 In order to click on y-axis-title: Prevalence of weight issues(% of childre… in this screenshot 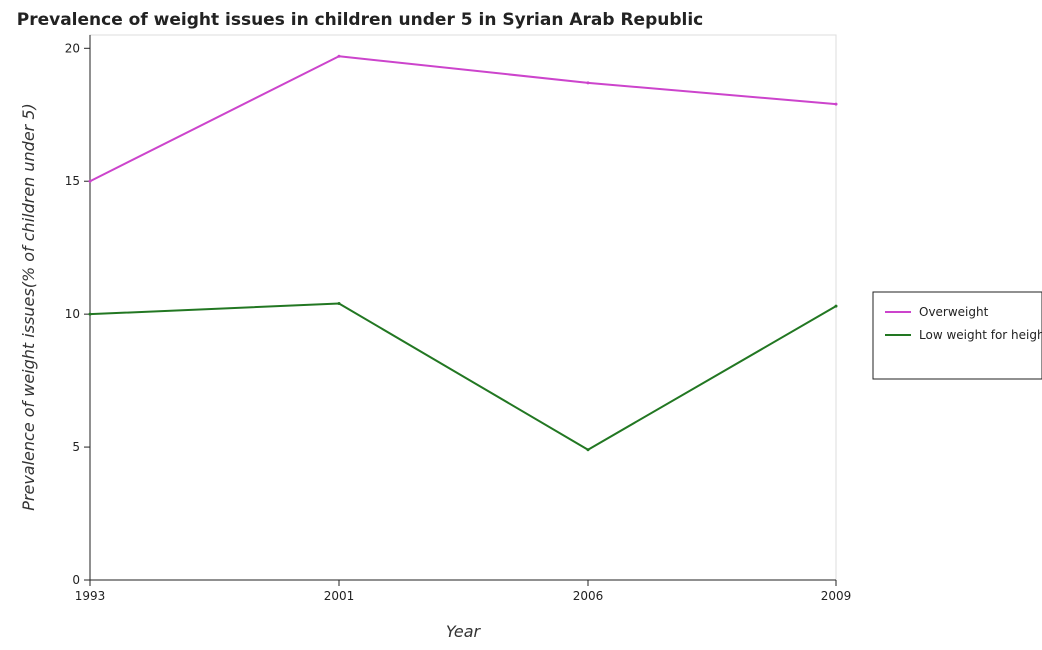, I will do `click(28, 307)`.